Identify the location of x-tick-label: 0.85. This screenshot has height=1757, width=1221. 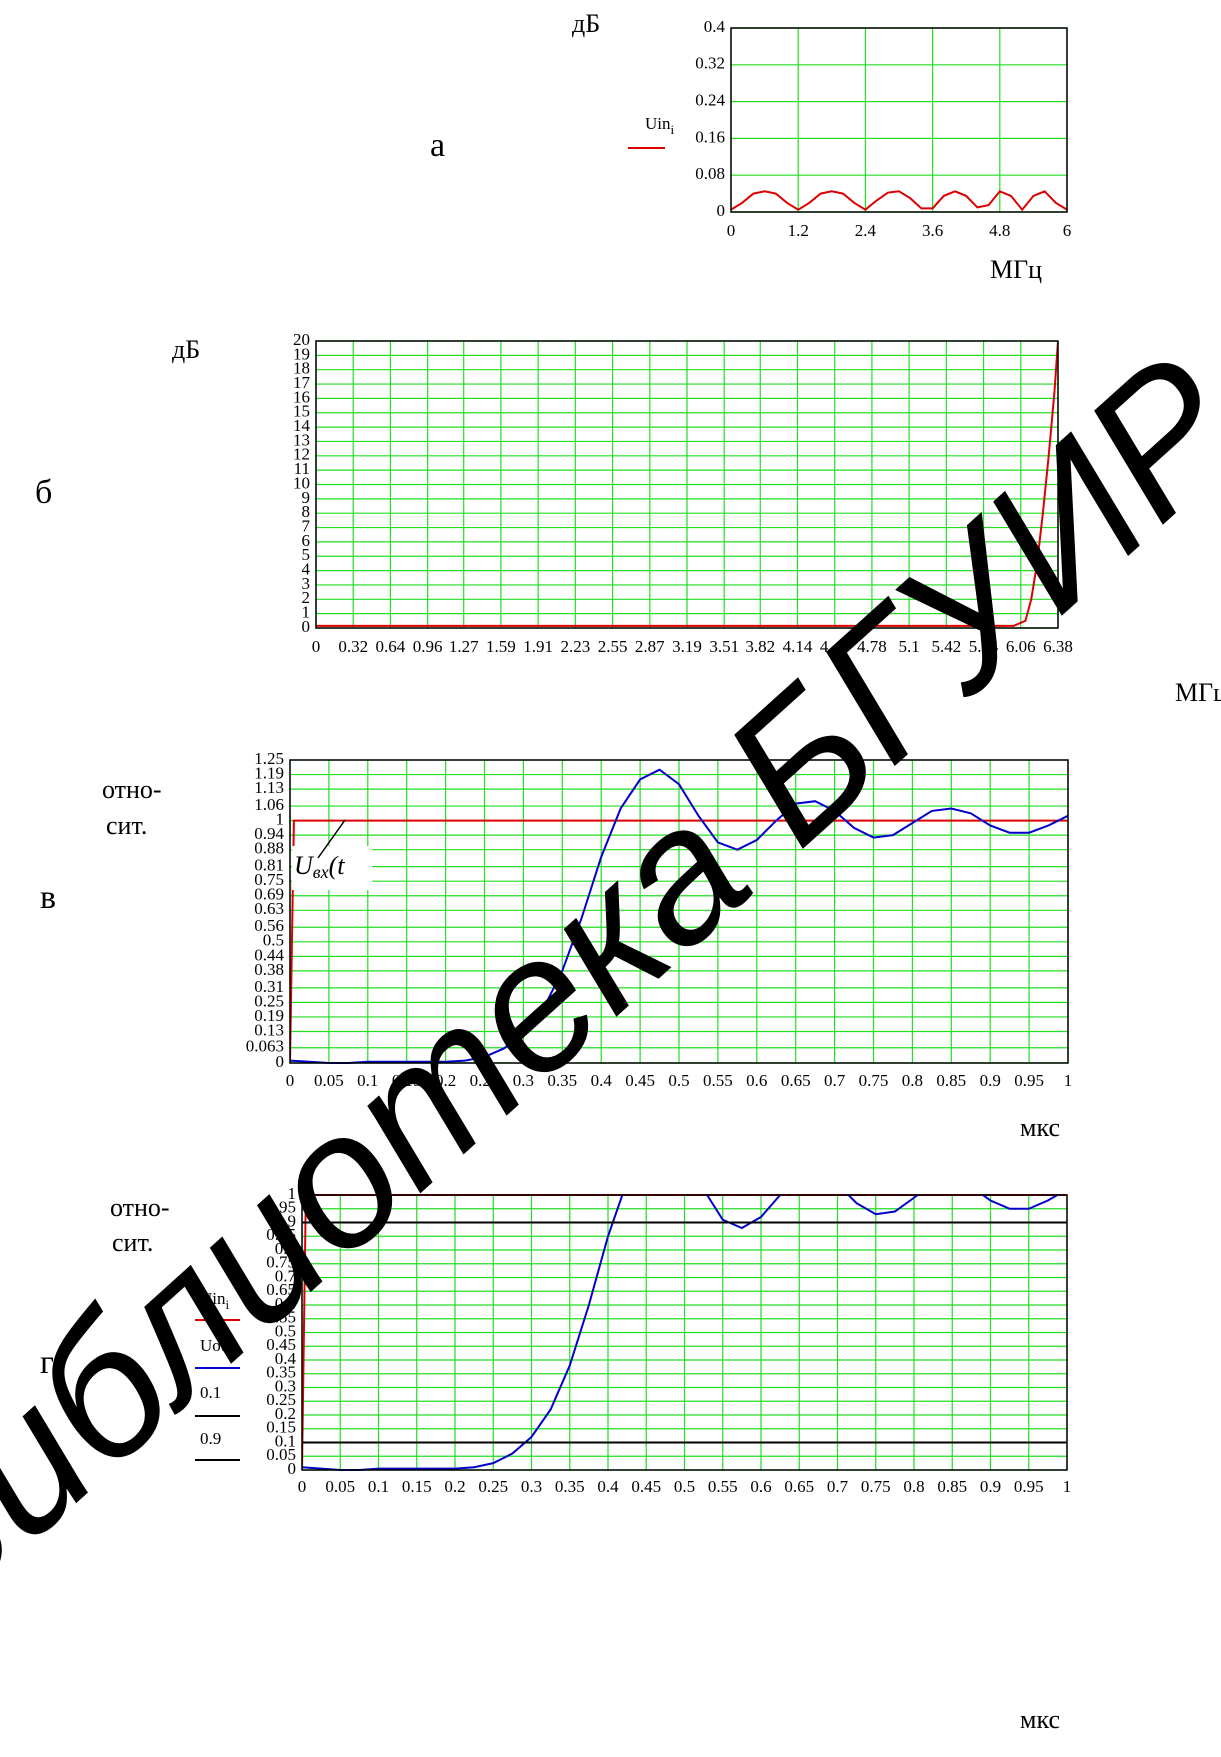
(952, 1486).